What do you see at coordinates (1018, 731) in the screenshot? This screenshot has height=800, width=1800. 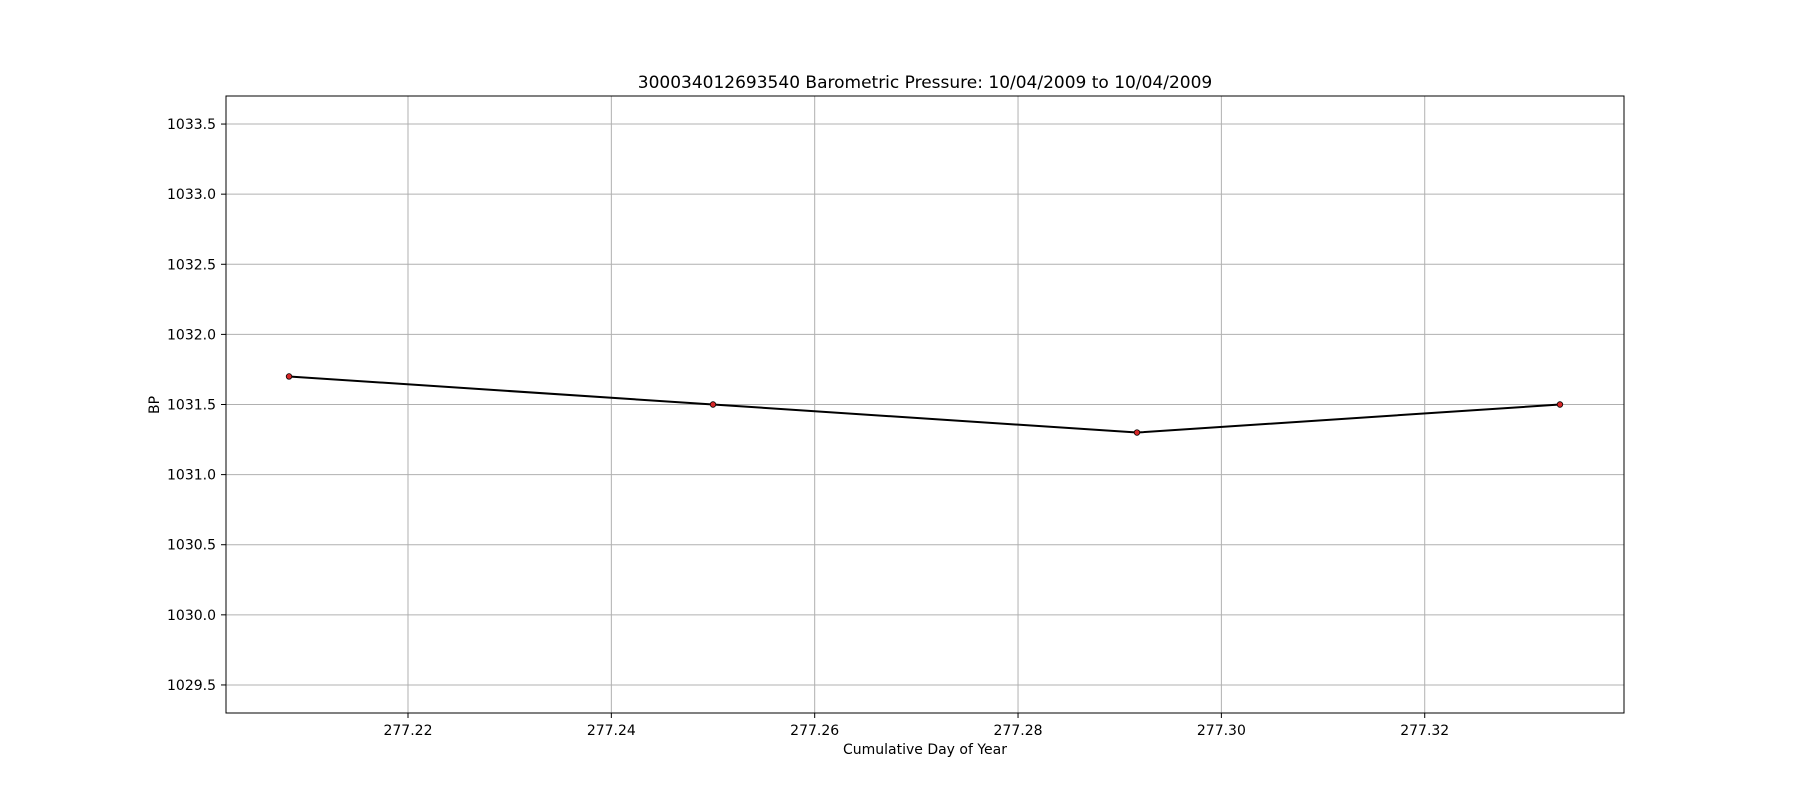 I see `x-tick-label: 277.28` at bounding box center [1018, 731].